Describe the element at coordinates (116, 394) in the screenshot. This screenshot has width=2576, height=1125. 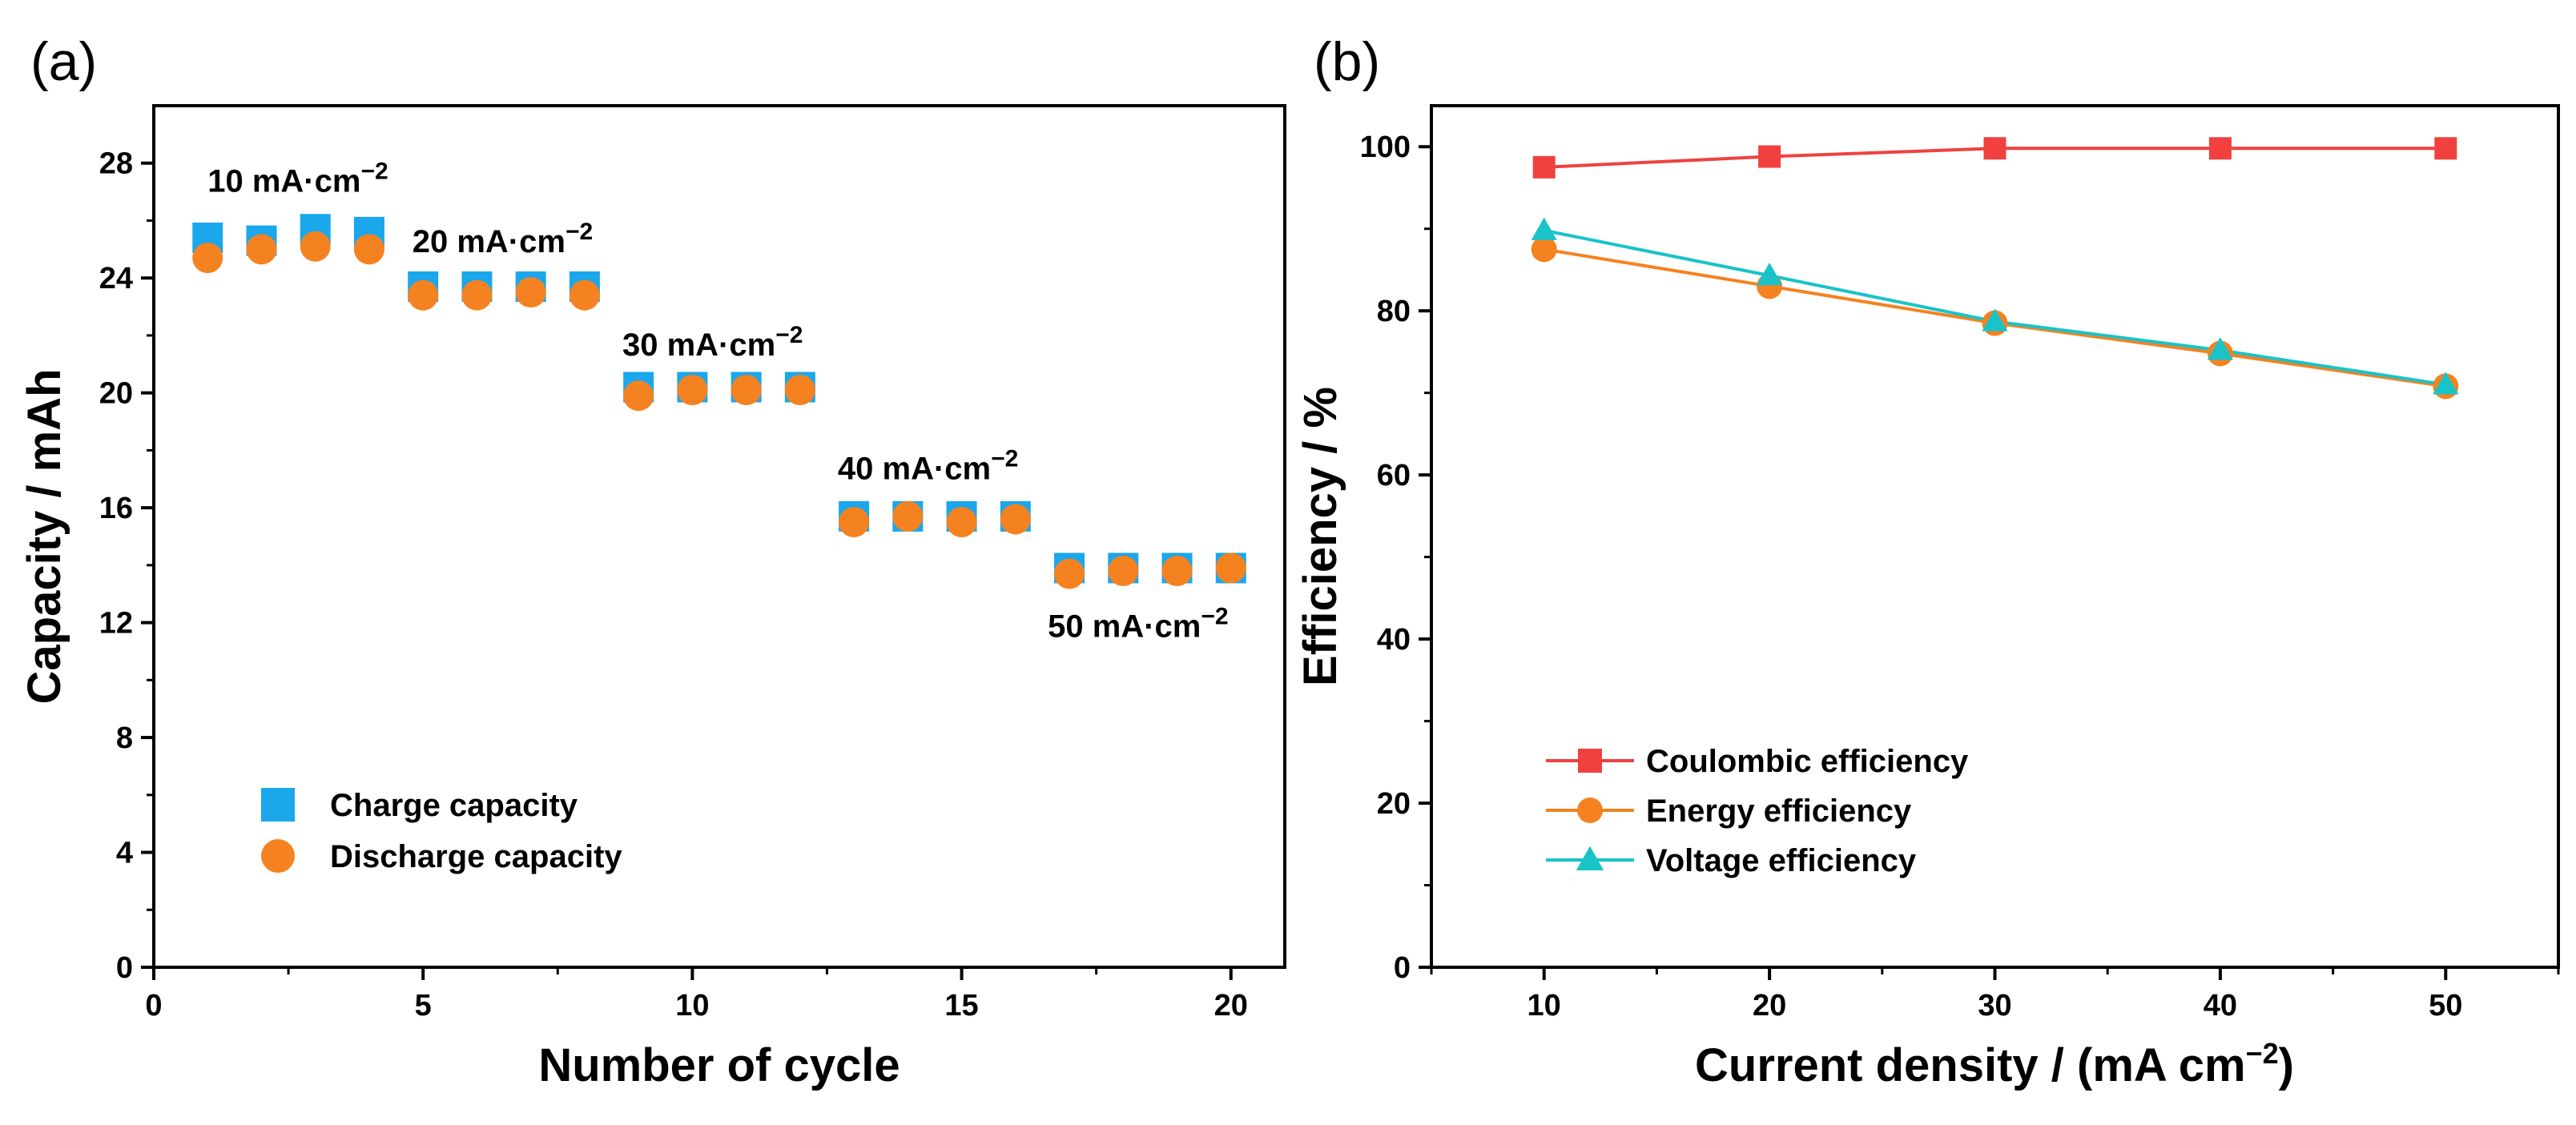
I see `chart-a-ytick-label: 20` at that location.